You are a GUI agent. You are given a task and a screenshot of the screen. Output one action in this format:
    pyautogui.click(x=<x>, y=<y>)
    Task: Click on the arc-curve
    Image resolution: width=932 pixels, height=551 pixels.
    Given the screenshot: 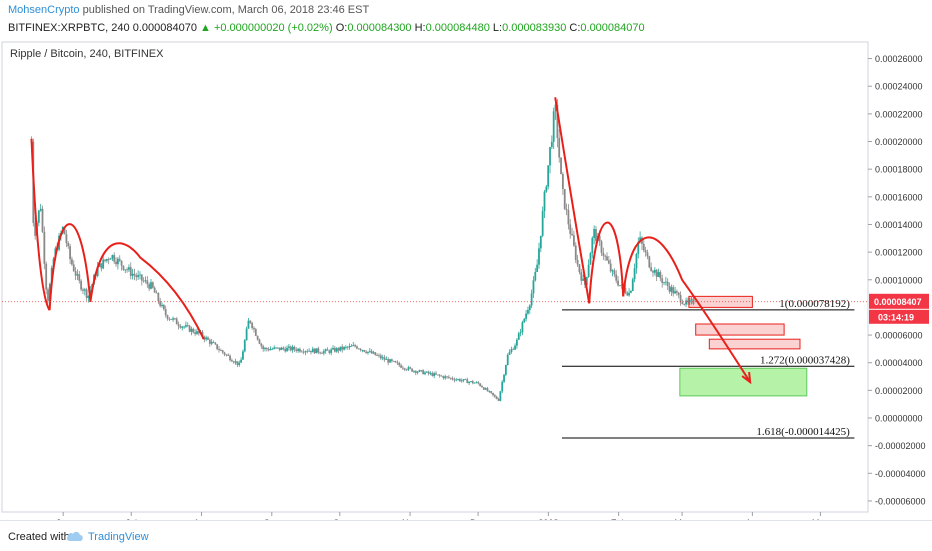 What is the action you would take?
    pyautogui.click(x=70, y=267)
    